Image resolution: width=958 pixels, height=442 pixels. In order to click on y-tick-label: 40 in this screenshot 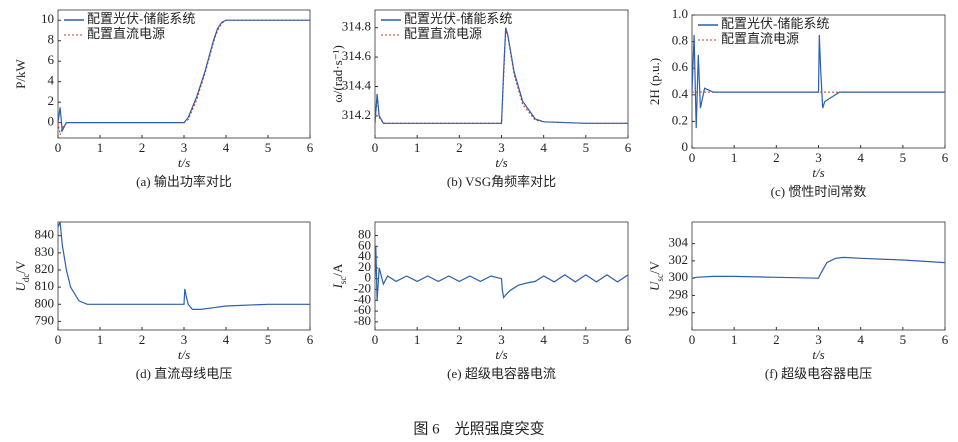, I will do `click(364, 255)`.